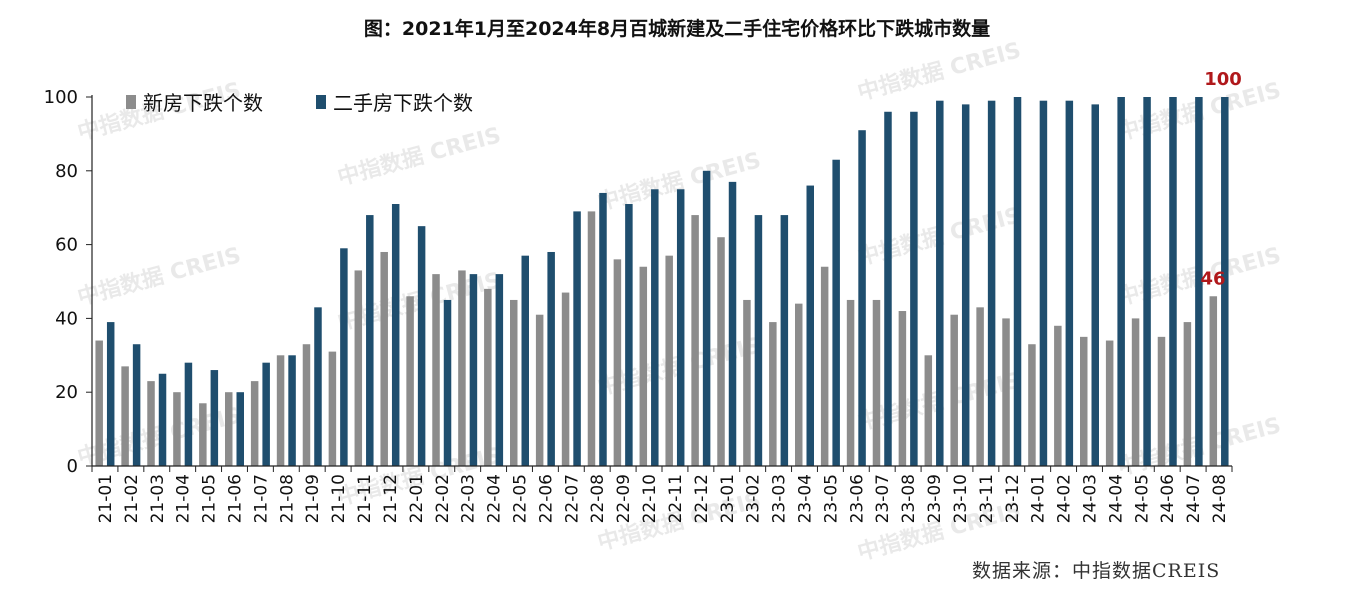 This screenshot has width=1354, height=614. Describe the element at coordinates (236, 498) in the screenshot. I see `x-tick-label: 21-06` at that location.